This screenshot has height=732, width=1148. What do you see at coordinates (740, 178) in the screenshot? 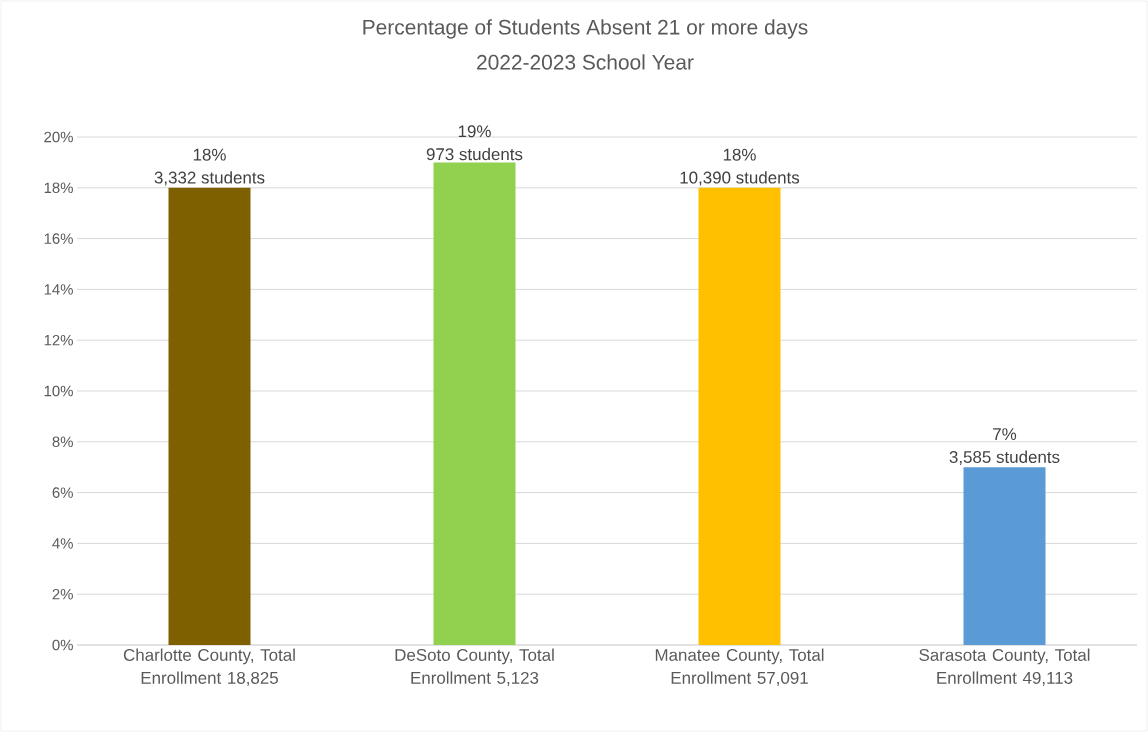
I see `annotation: 10,390 students` at bounding box center [740, 178].